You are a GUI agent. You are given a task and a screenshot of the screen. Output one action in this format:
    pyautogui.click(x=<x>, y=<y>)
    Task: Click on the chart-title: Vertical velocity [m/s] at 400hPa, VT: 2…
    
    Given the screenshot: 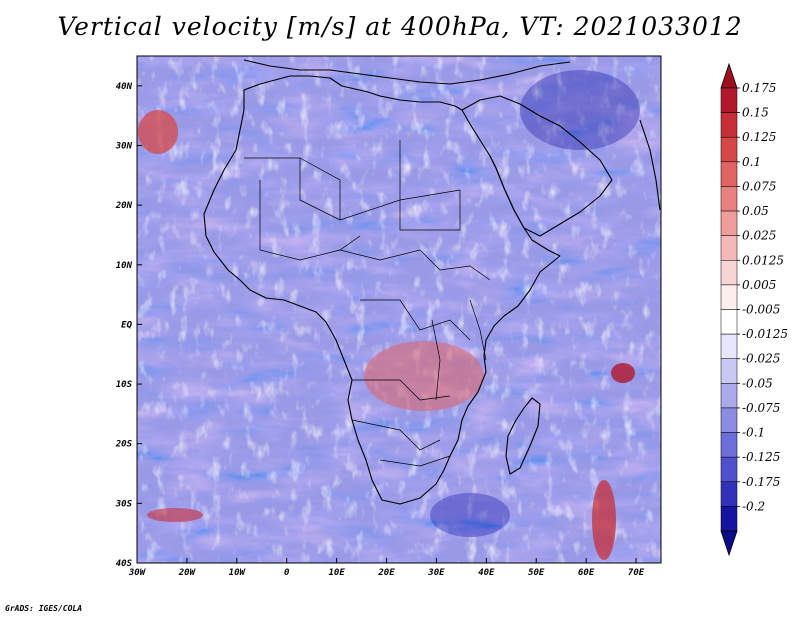 What is the action you would take?
    pyautogui.click(x=400, y=26)
    